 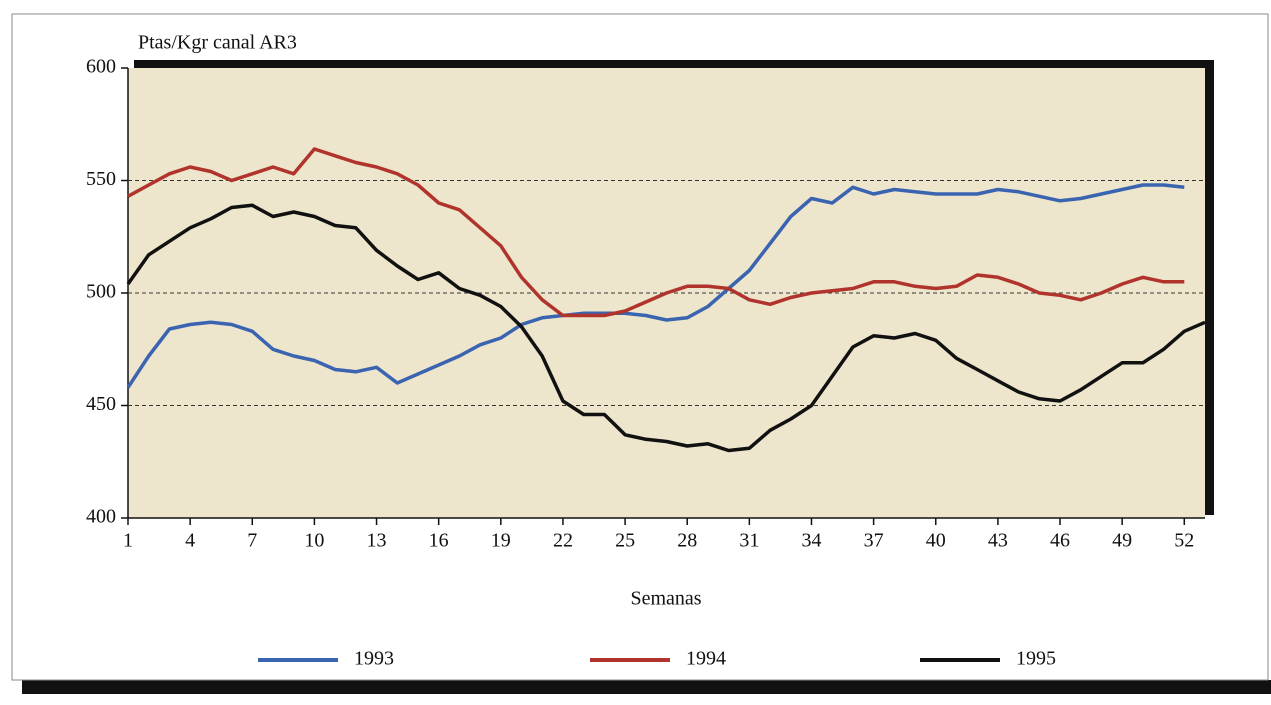 I want to click on x-tick-label: 31, so click(x=749, y=541).